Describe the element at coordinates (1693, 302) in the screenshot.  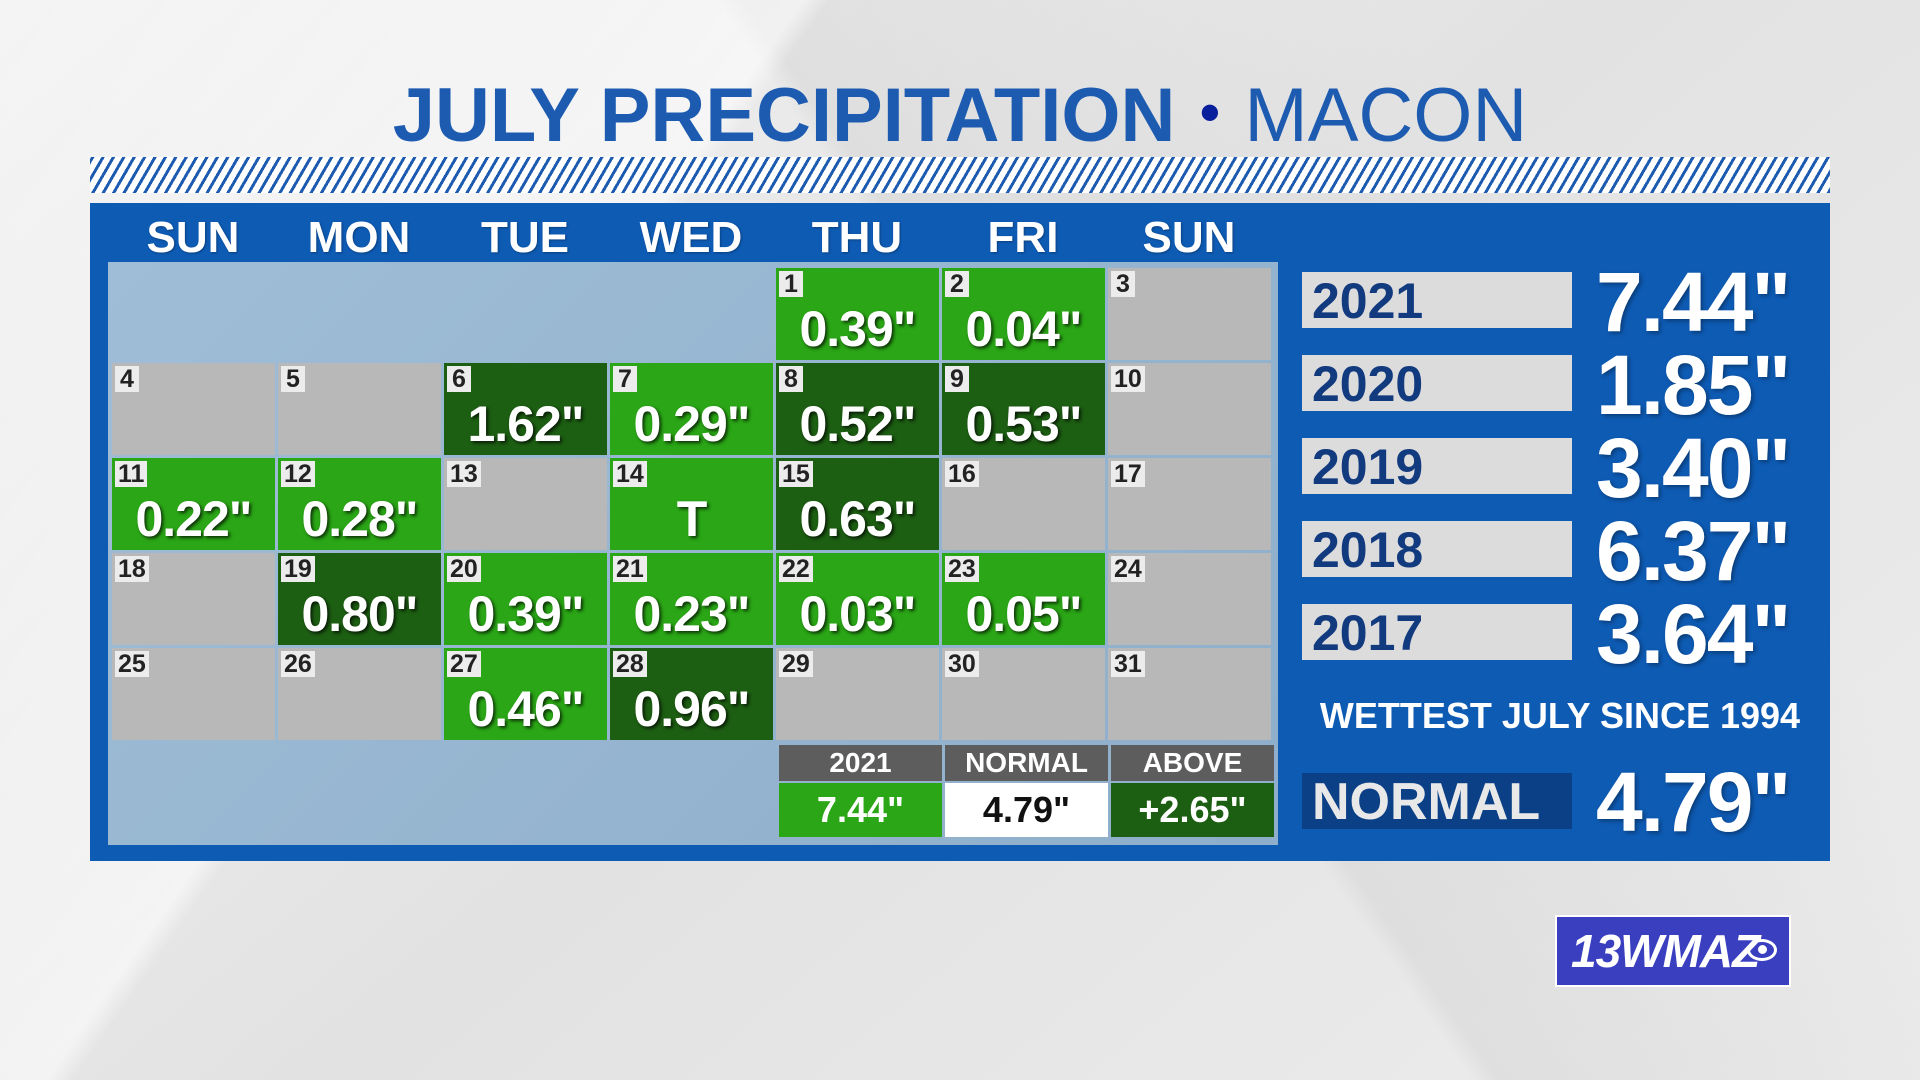
I see `year-value: 7.44"` at that location.